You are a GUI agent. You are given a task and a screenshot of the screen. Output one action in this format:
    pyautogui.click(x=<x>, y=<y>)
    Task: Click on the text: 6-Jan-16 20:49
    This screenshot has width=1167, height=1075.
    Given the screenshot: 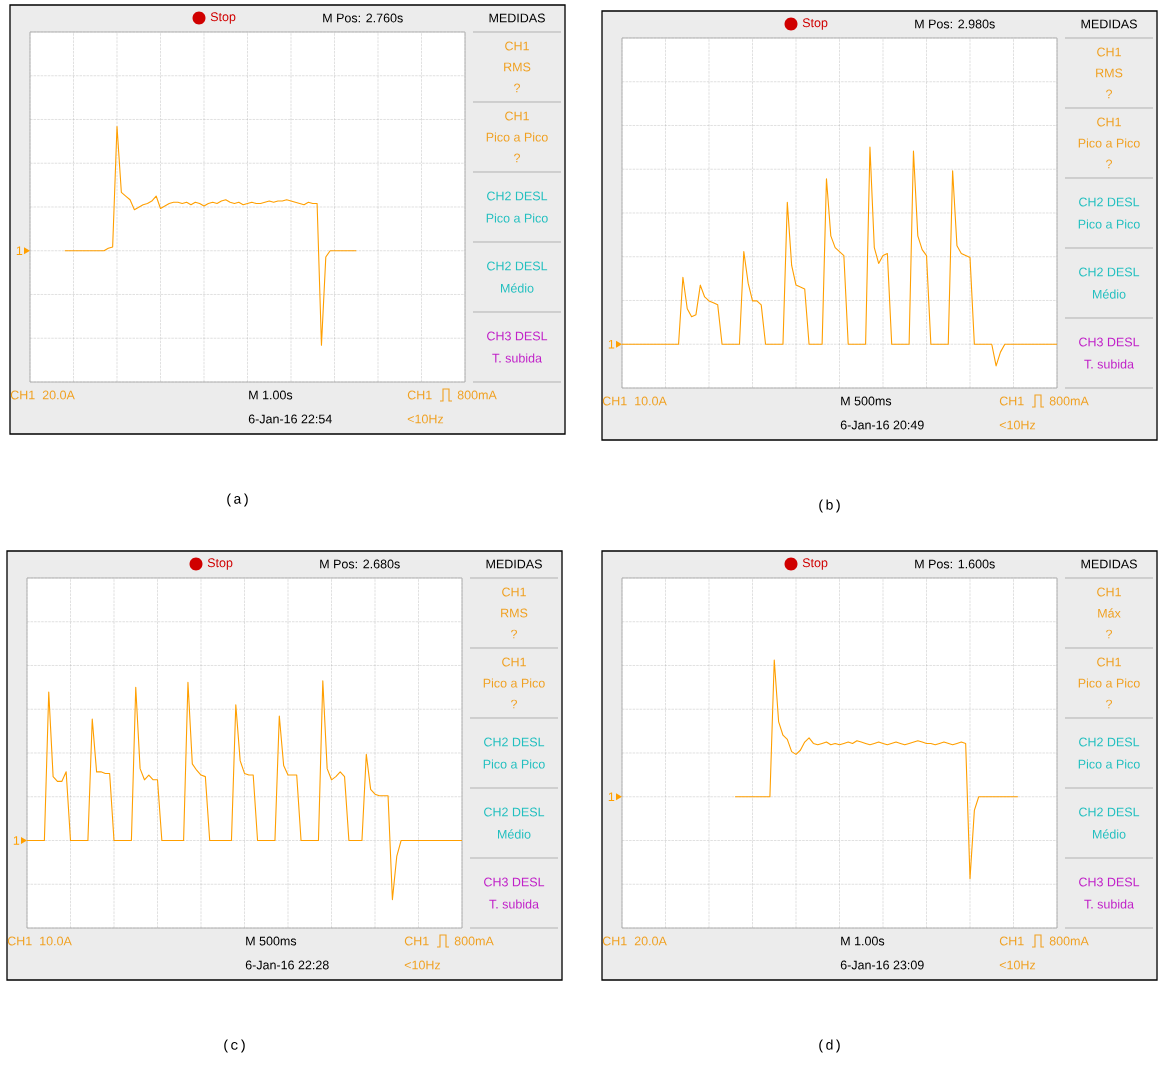 What is the action you would take?
    pyautogui.click(x=882, y=425)
    